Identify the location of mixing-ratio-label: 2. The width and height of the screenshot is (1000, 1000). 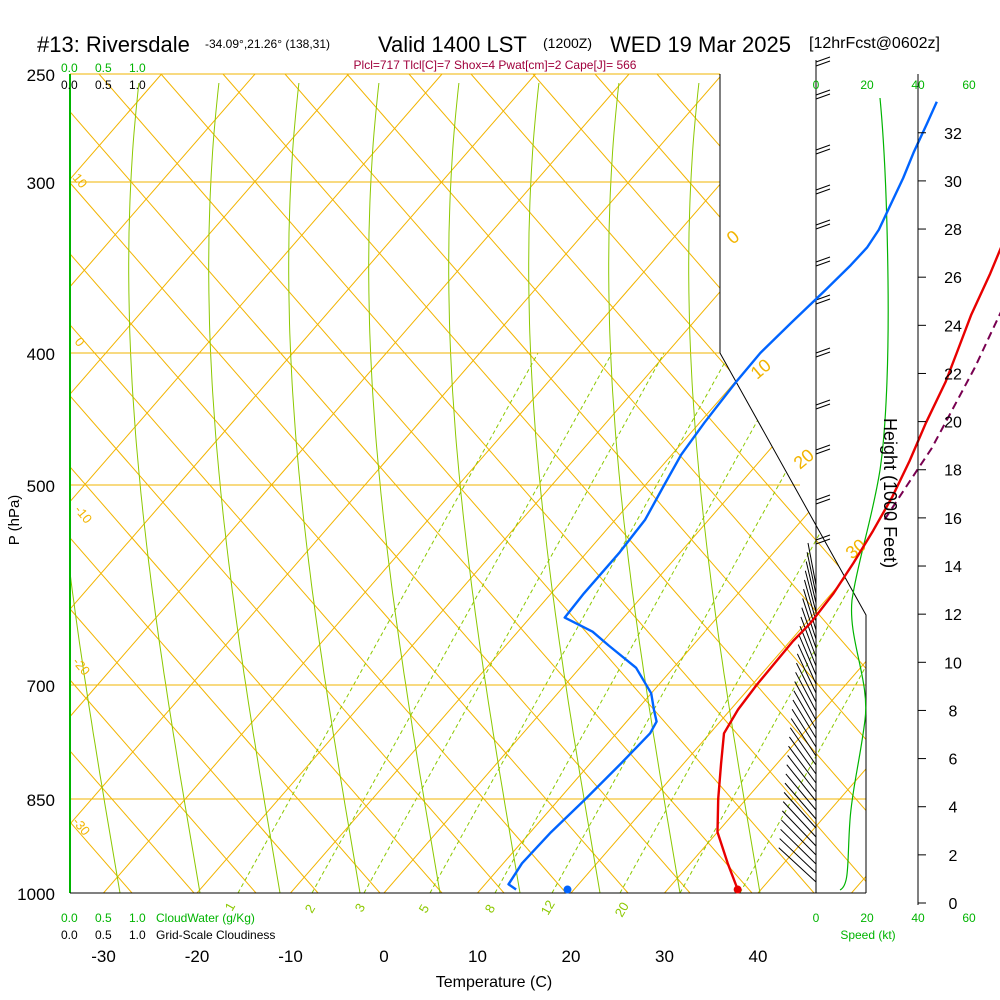
(310, 909).